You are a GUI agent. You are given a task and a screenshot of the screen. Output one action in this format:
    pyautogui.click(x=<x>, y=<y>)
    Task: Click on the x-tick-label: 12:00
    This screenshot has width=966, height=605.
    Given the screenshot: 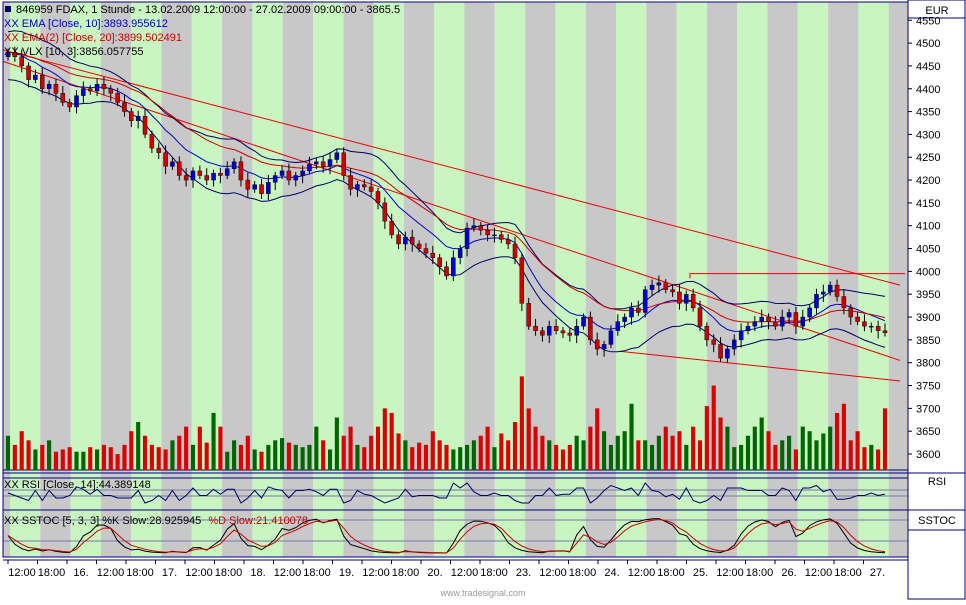 What is the action you would take?
    pyautogui.click(x=376, y=573)
    